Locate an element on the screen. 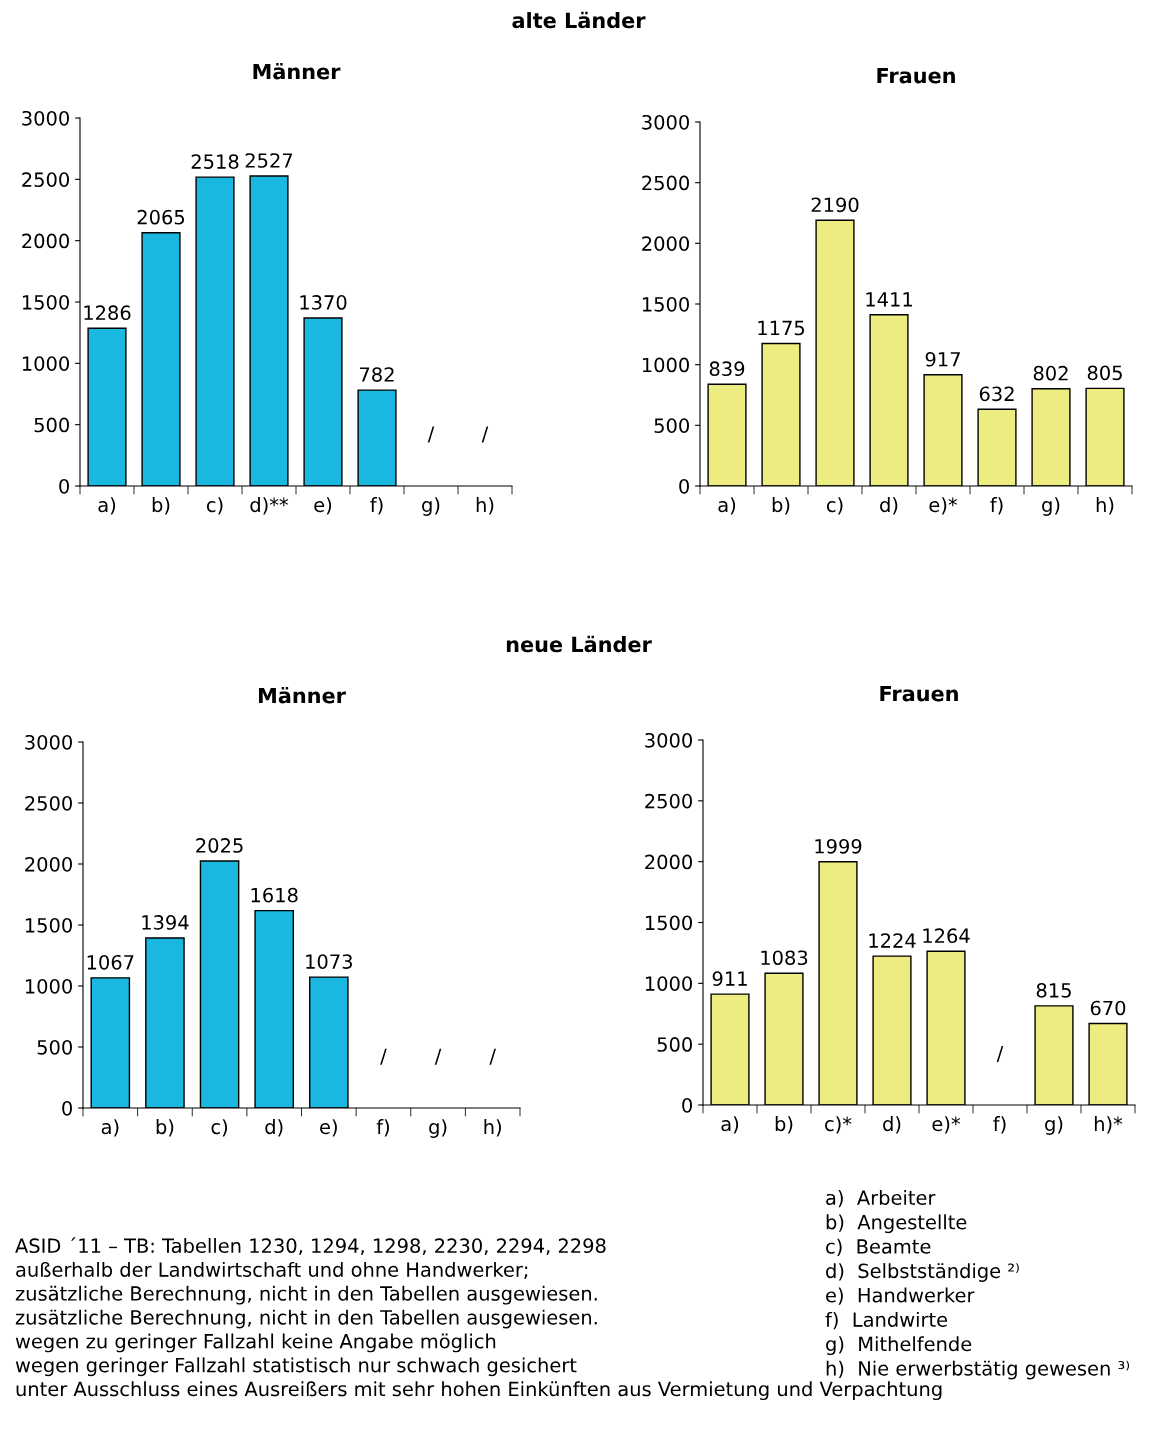 The image size is (1157, 1429). text: h) Nie erwerbstätig gewesen ³⁾ is located at coordinates (978, 1370).